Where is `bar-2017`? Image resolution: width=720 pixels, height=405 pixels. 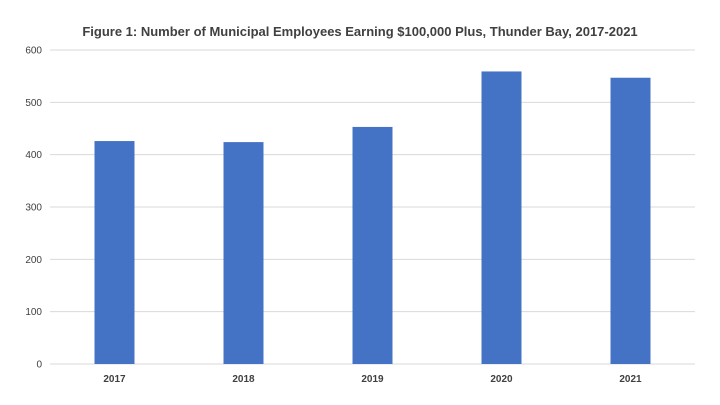
bar-2017 is located at coordinates (114, 252).